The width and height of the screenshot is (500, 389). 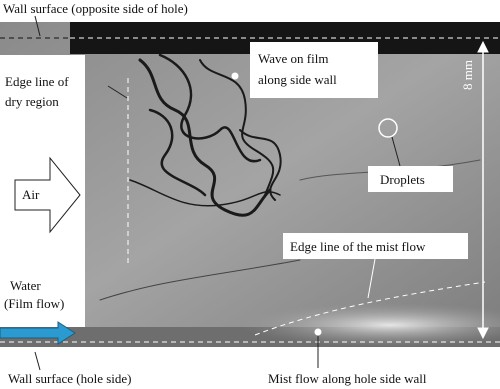 What do you see at coordinates (47, 195) in the screenshot?
I see `air-arrow` at bounding box center [47, 195].